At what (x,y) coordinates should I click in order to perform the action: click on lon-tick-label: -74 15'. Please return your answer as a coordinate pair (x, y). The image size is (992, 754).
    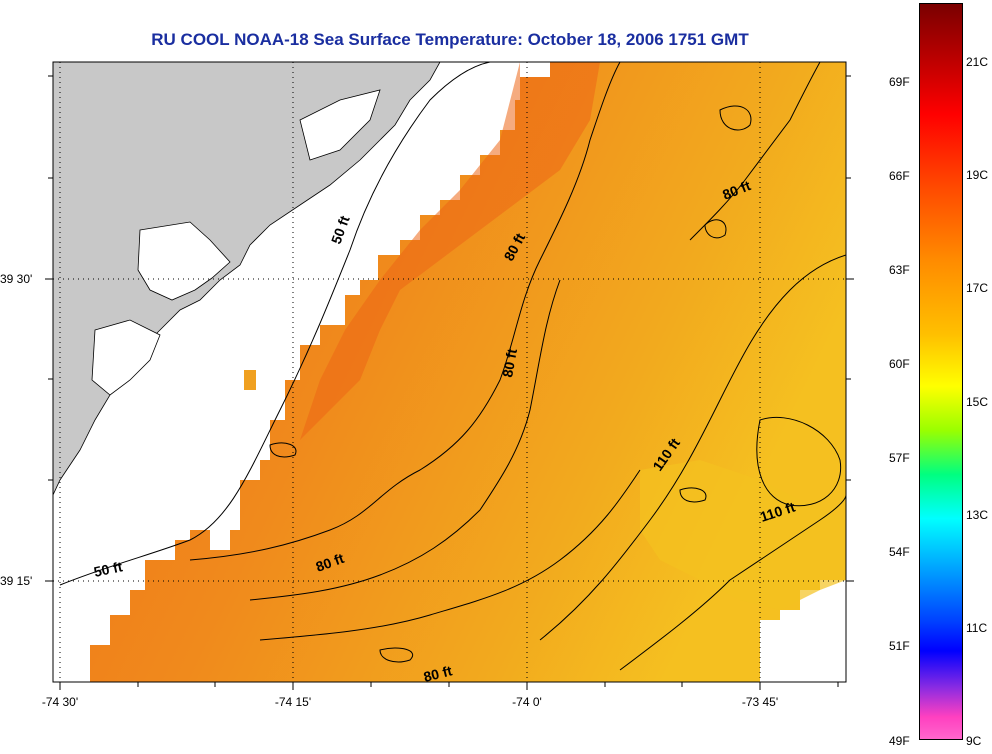
    Looking at the image, I should click on (293, 702).